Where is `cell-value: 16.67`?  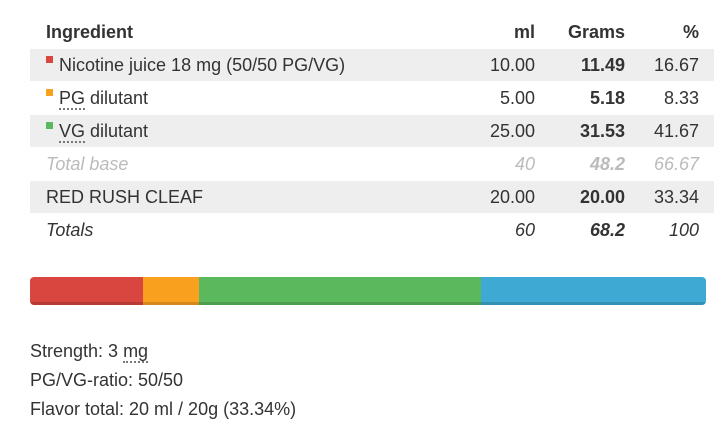 cell-value: 16.67 is located at coordinates (676, 65).